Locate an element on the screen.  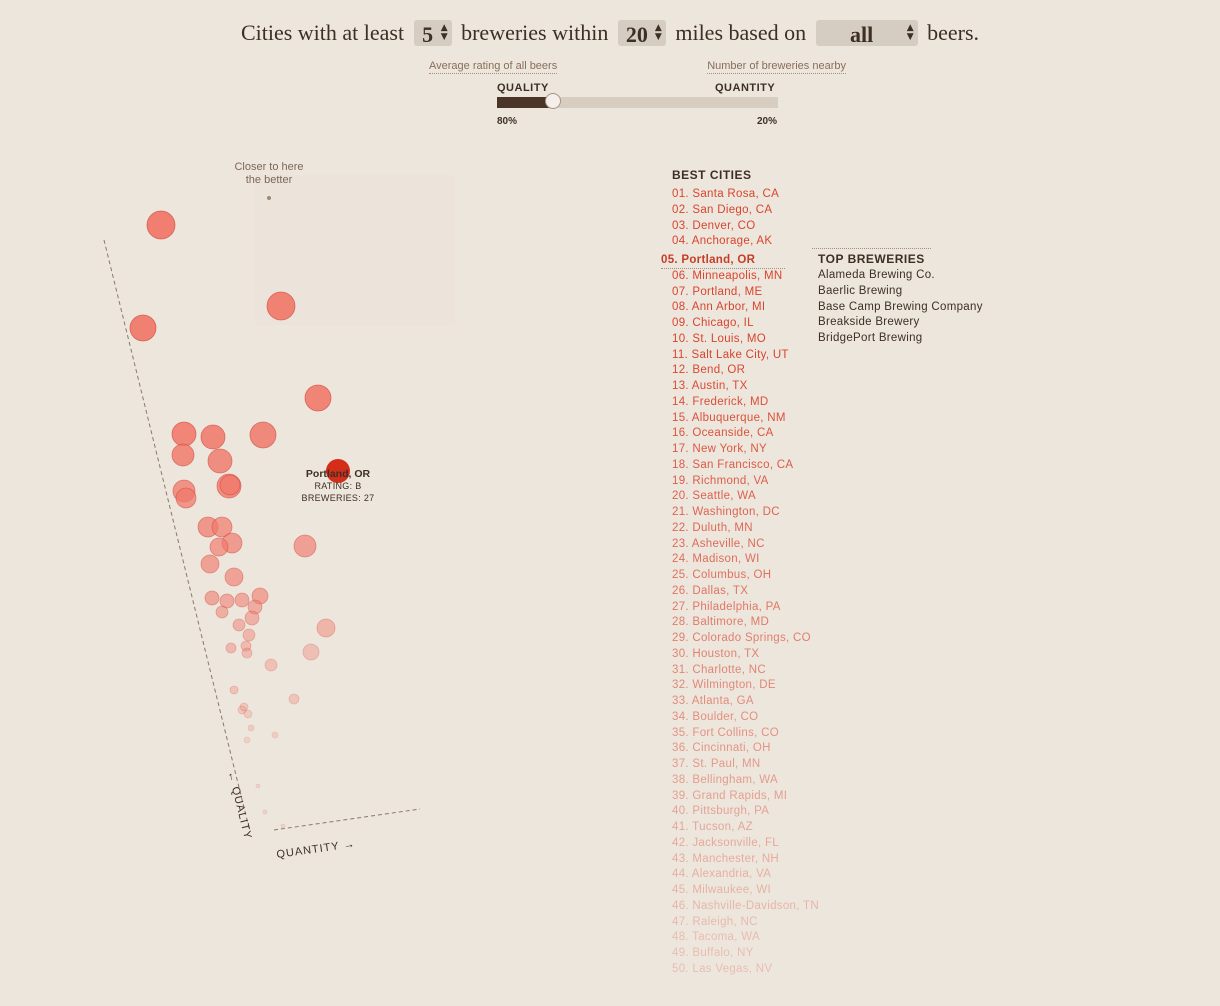
city-list-item: 29. Colorado Springs, CO is located at coordinates (741, 638).